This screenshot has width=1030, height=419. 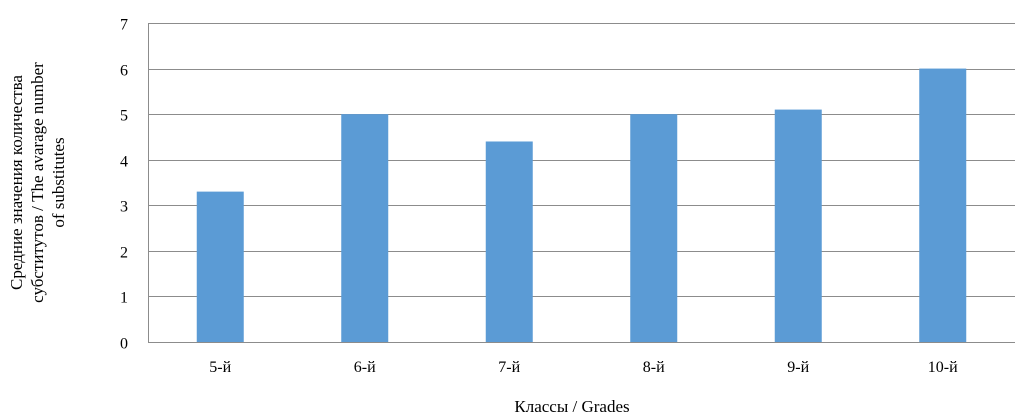 I want to click on y-axis-title-line: Средние значения количества, so click(x=16, y=182).